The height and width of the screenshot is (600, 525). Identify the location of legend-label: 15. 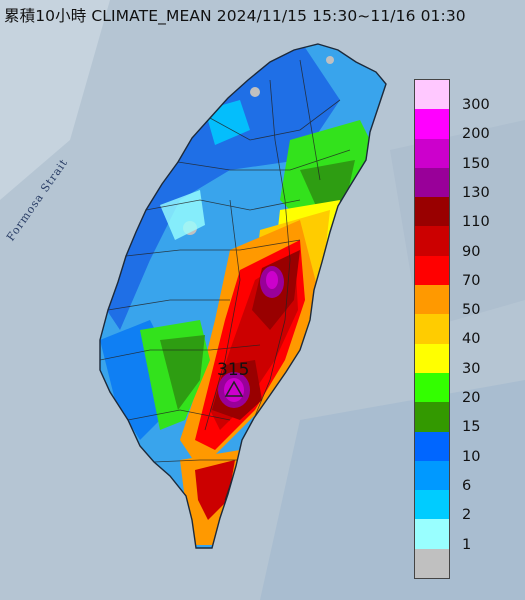
(471, 427).